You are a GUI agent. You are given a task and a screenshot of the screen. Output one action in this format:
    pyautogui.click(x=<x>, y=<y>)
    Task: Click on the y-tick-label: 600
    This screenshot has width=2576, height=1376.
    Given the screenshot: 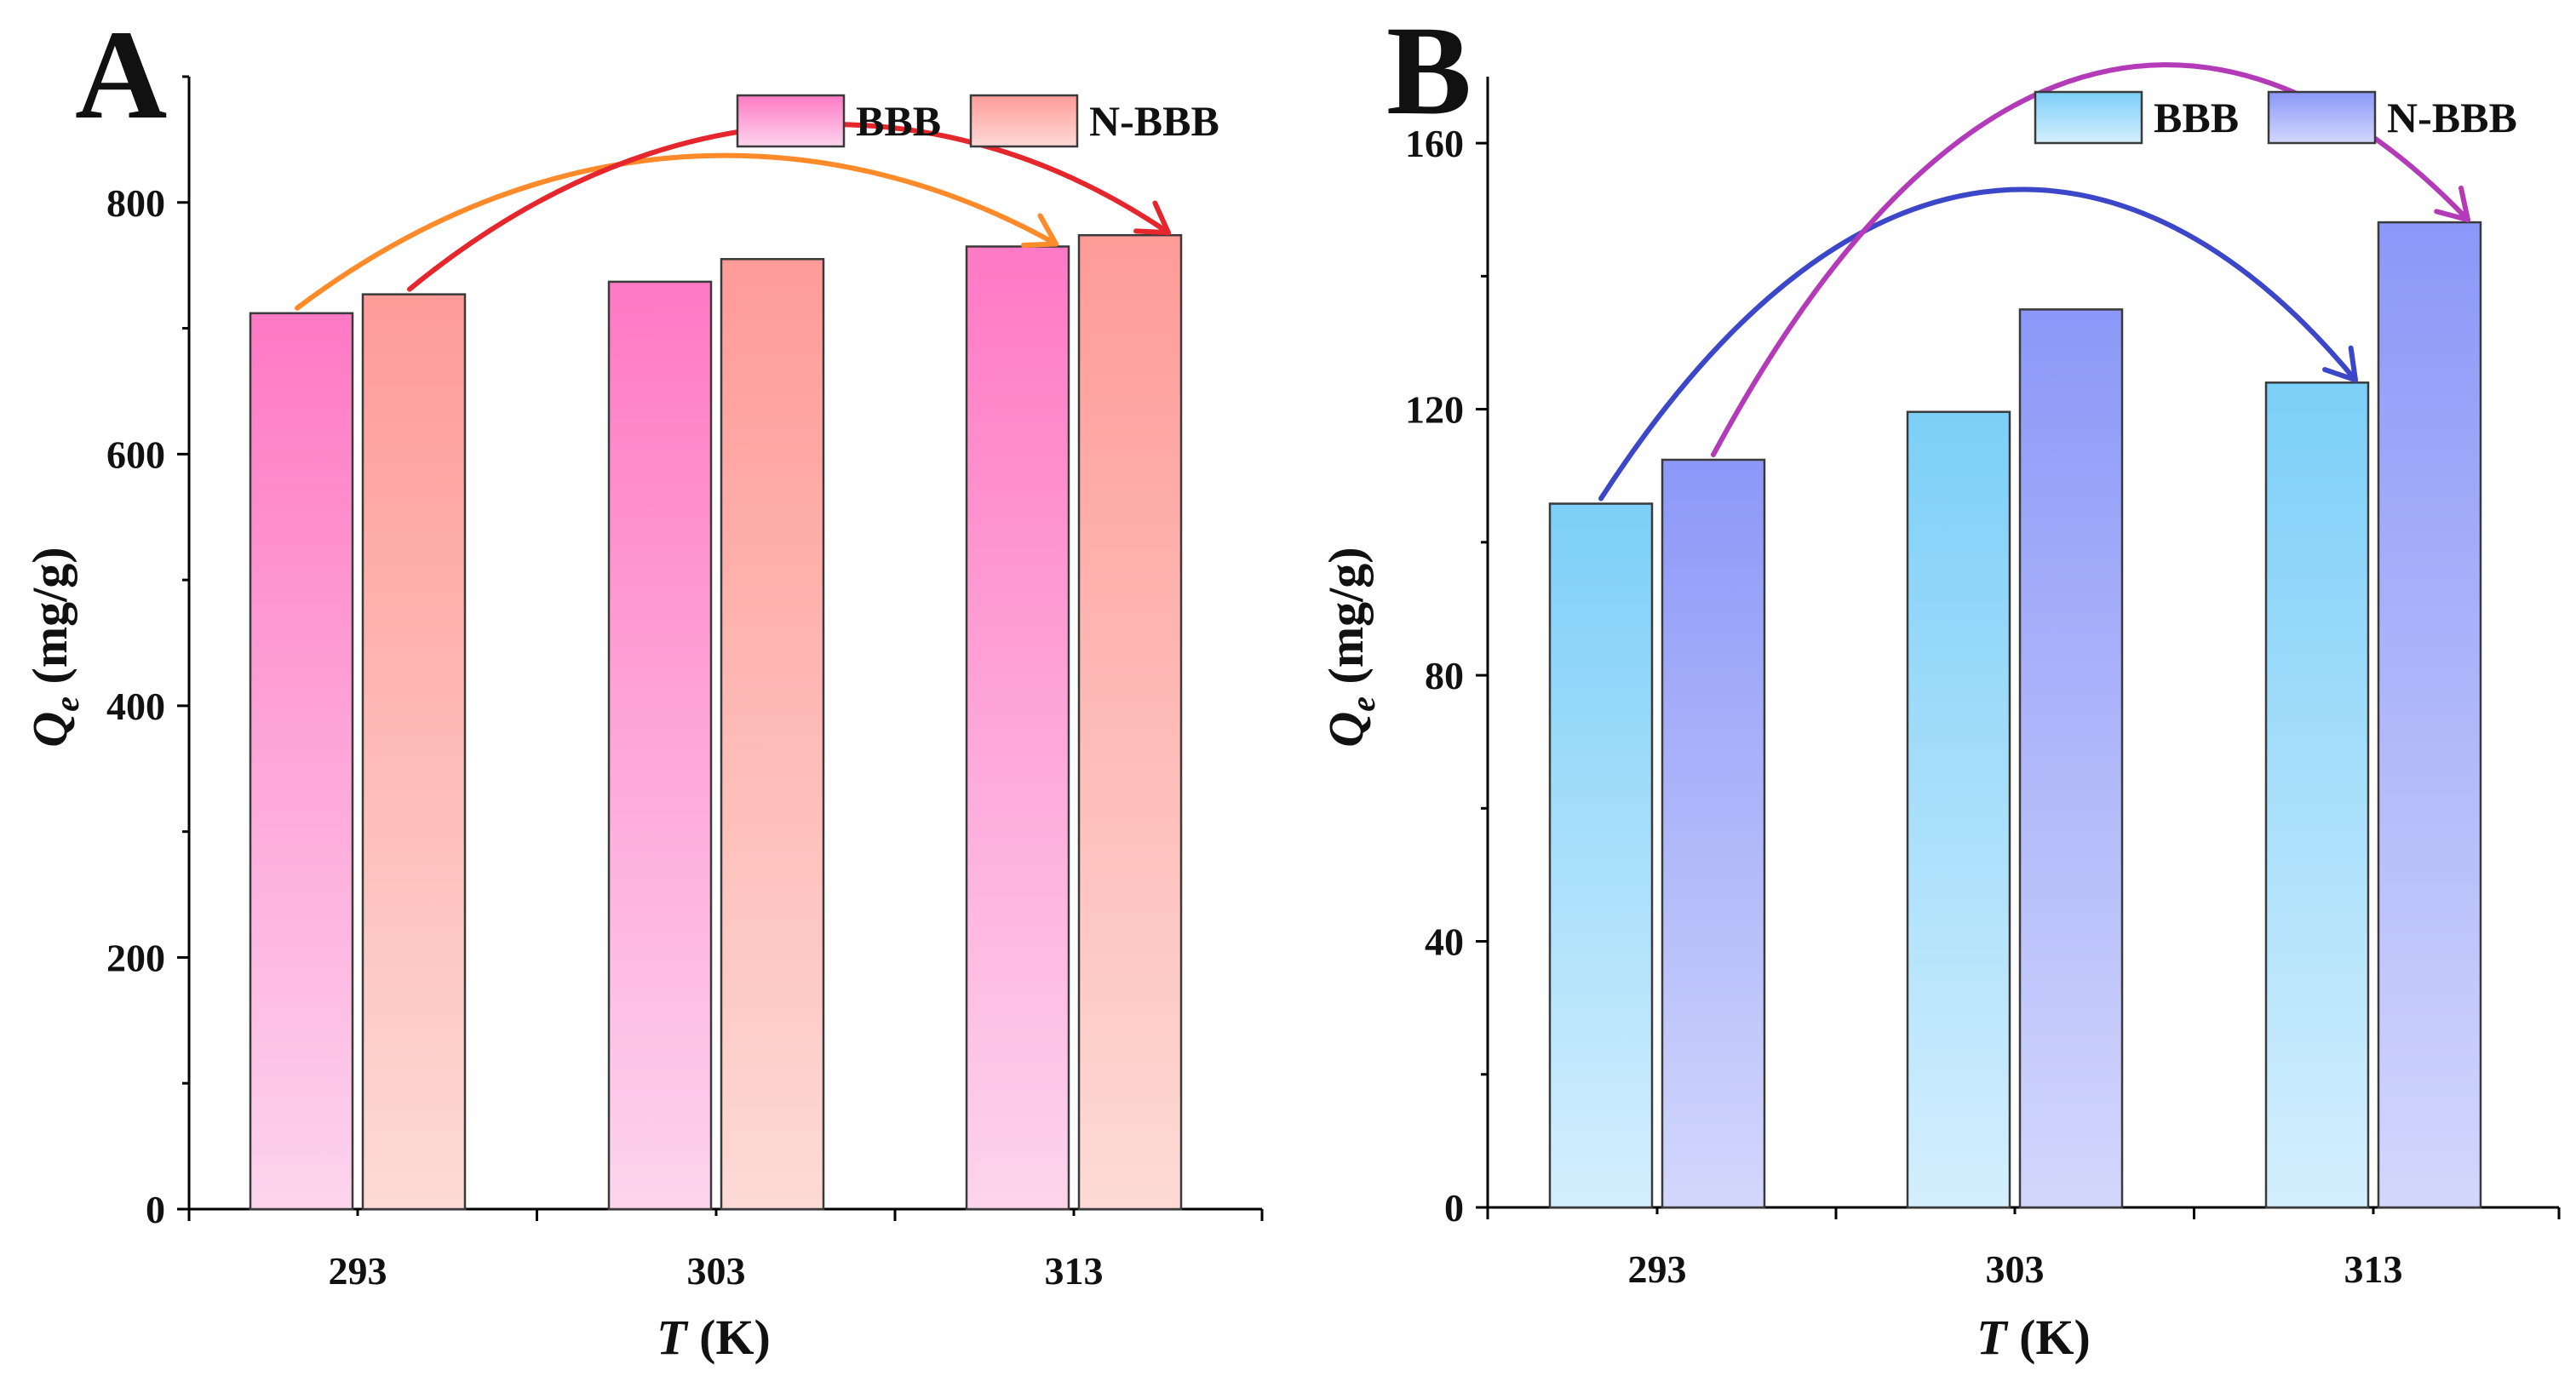 What is the action you would take?
    pyautogui.click(x=135, y=454)
    